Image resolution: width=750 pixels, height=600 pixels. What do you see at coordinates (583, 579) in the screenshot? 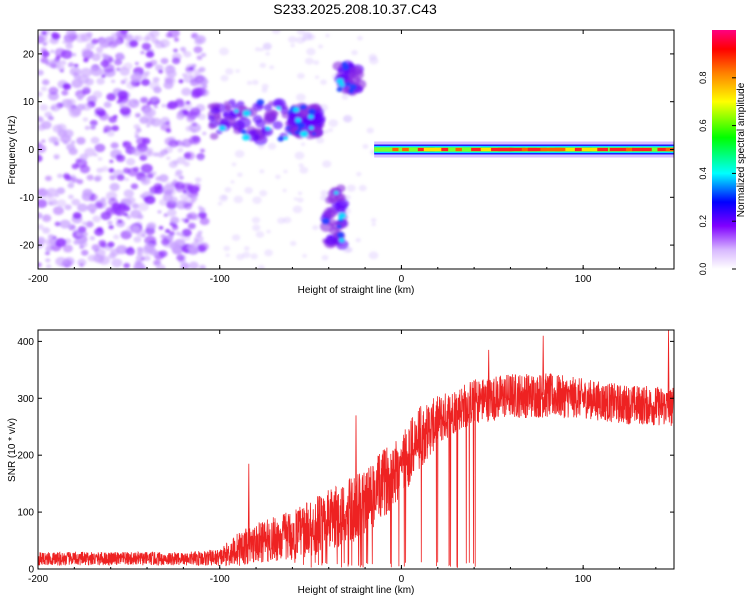
I see `snr-x-tick-label: 100` at bounding box center [583, 579].